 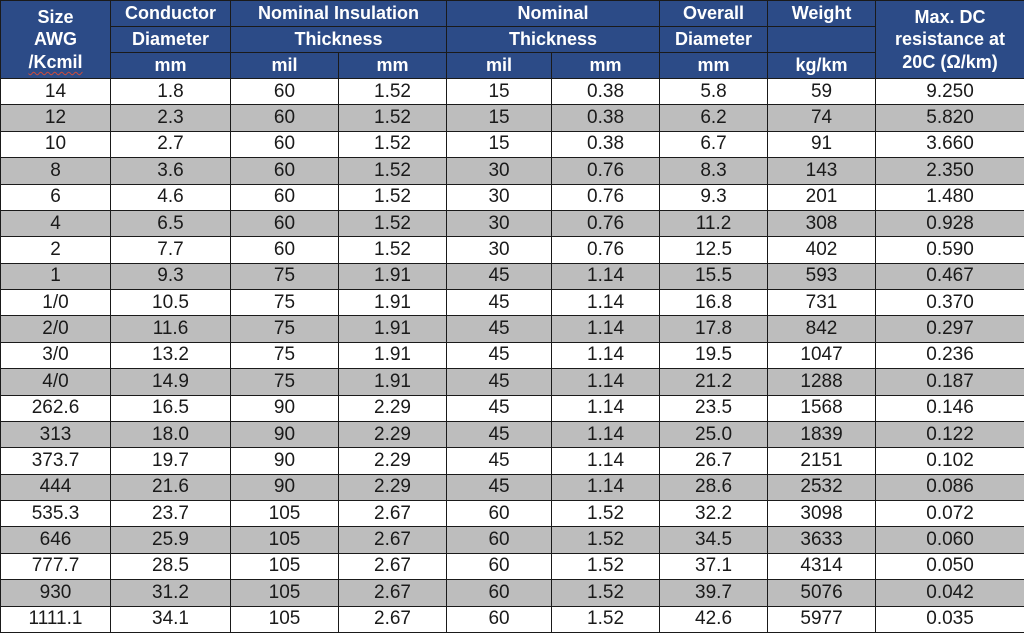 I want to click on table-cell: 14, so click(x=55, y=91).